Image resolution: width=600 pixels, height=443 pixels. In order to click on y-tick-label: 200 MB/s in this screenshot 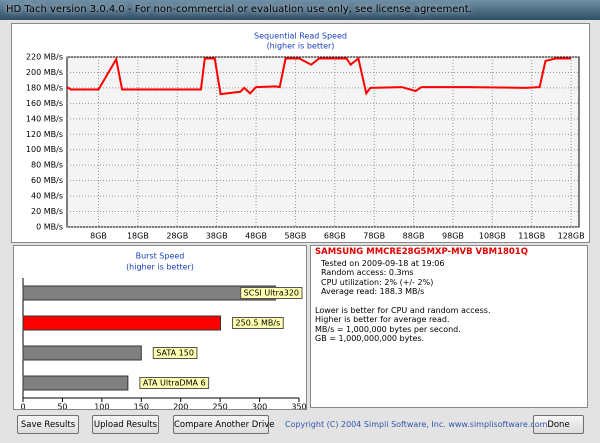, I will do `click(44, 72)`.